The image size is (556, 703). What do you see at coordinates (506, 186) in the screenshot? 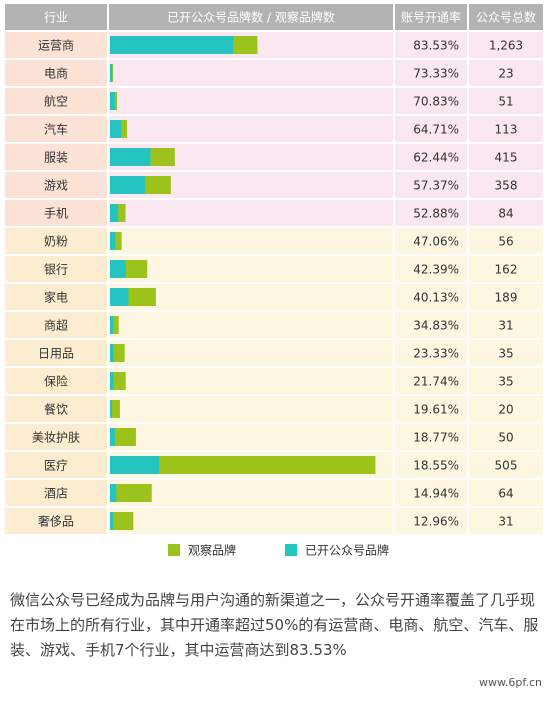
I see `total-label: 358` at bounding box center [506, 186].